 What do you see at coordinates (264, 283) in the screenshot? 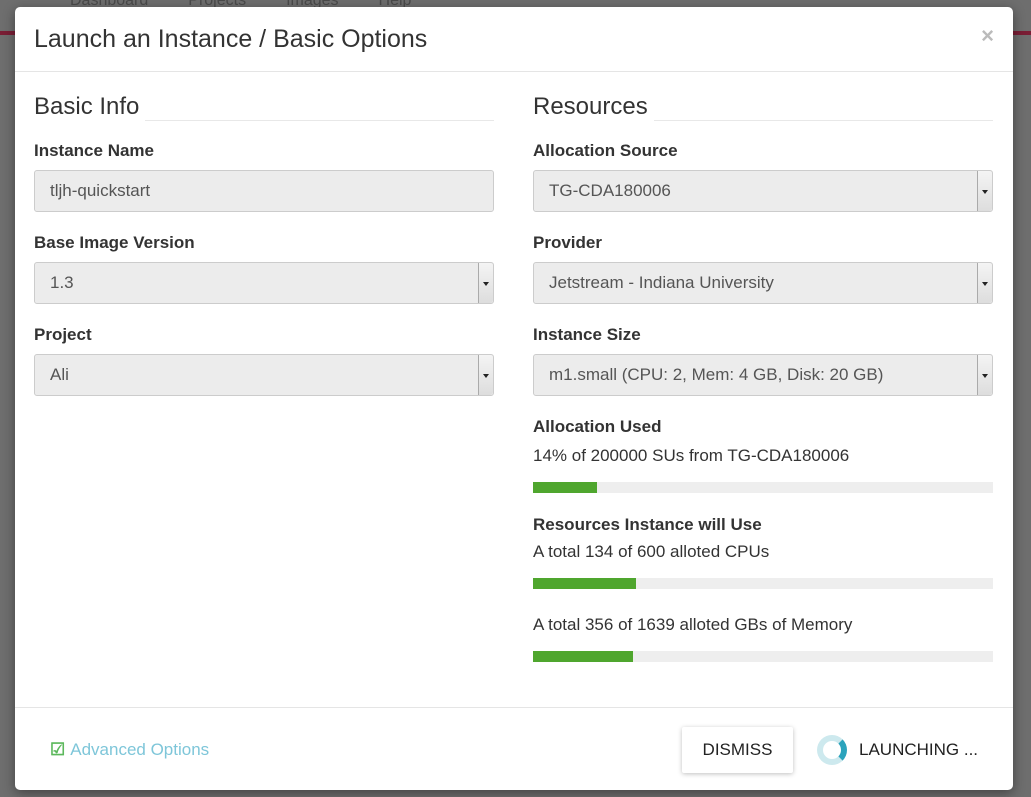
I see `base-image-version-select: 1.3` at bounding box center [264, 283].